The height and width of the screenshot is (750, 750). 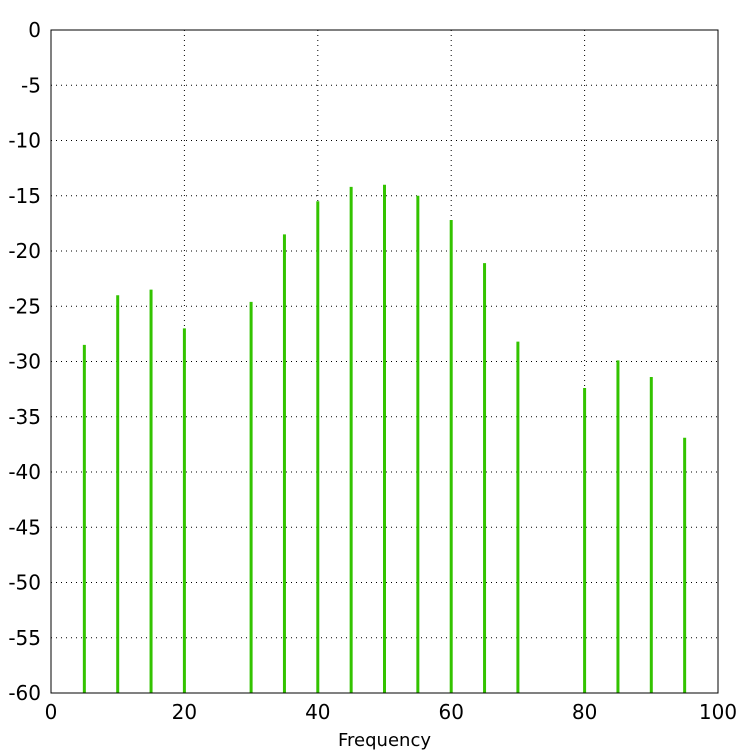 I want to click on y-tick-label: -20, so click(x=24, y=251).